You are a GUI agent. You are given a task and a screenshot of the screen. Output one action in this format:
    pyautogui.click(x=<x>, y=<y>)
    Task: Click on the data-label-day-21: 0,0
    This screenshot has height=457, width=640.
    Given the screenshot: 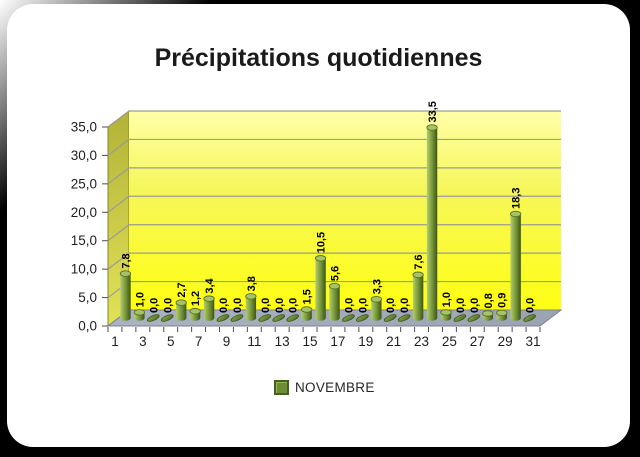 What is the action you would take?
    pyautogui.click(x=405, y=305)
    